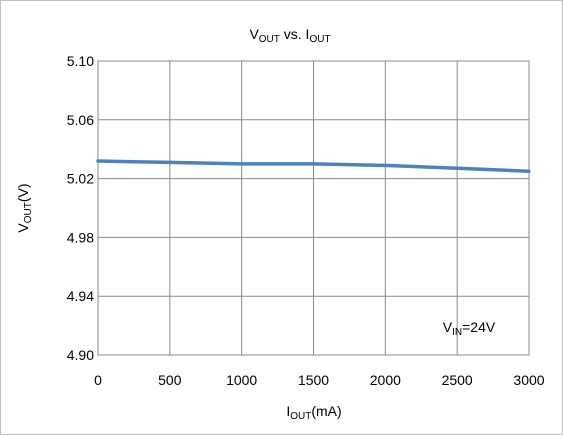  I want to click on series-group, so click(313, 166).